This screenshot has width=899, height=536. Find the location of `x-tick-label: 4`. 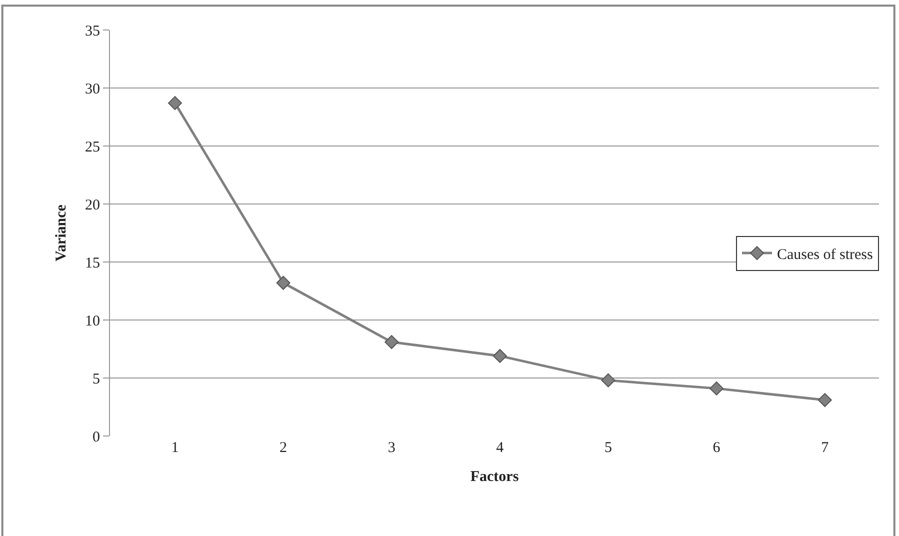

x-tick-label: 4 is located at coordinates (500, 448).